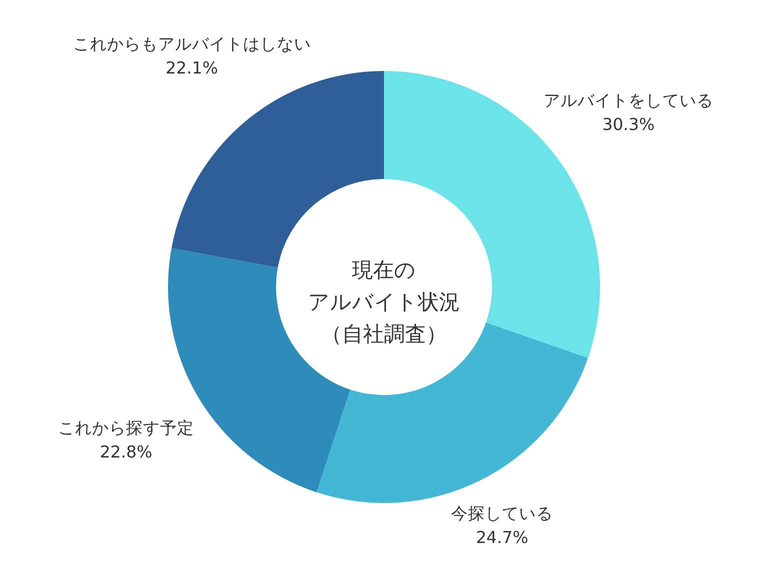 This screenshot has height=576, width=768. What do you see at coordinates (502, 537) in the screenshot?
I see `data-label: 24.7%` at bounding box center [502, 537].